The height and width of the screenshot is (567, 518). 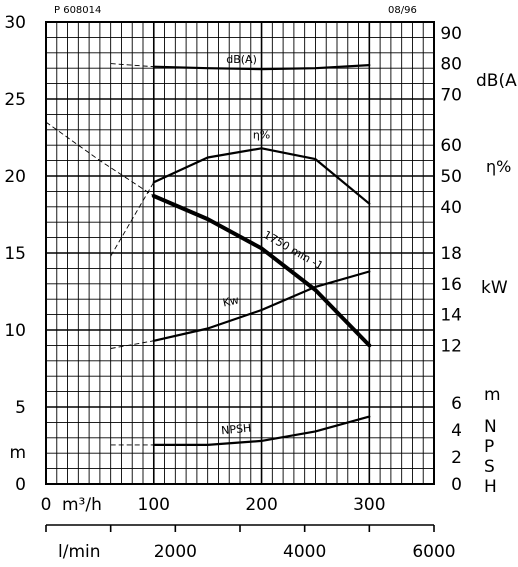 I want to click on kw-tick-label: 16, so click(x=451, y=285).